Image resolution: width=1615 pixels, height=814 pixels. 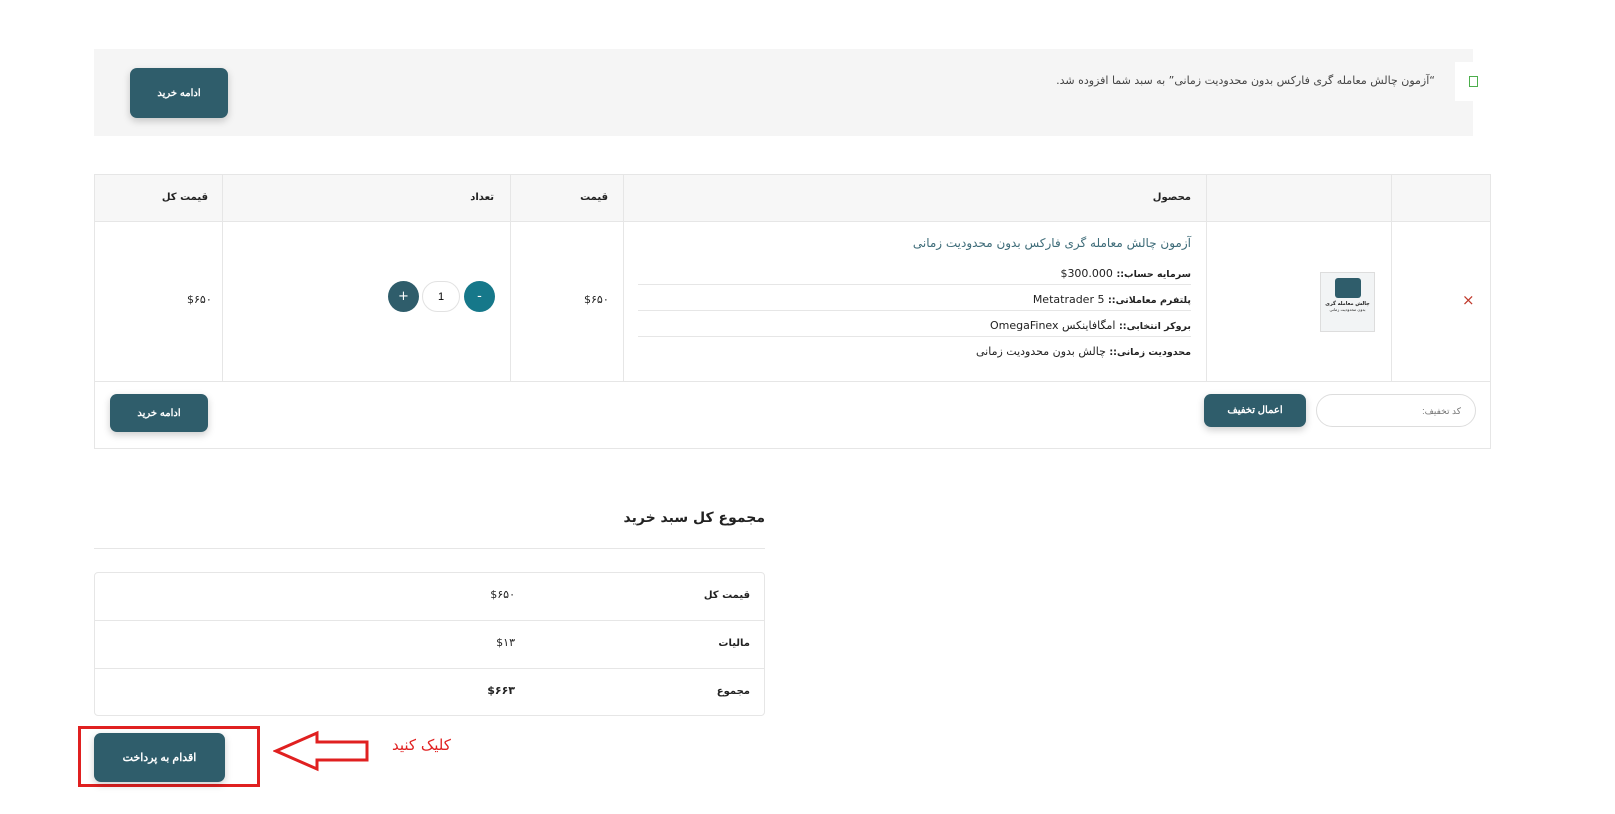 What do you see at coordinates (479, 296) in the screenshot?
I see `decrease-quantity-button: -` at bounding box center [479, 296].